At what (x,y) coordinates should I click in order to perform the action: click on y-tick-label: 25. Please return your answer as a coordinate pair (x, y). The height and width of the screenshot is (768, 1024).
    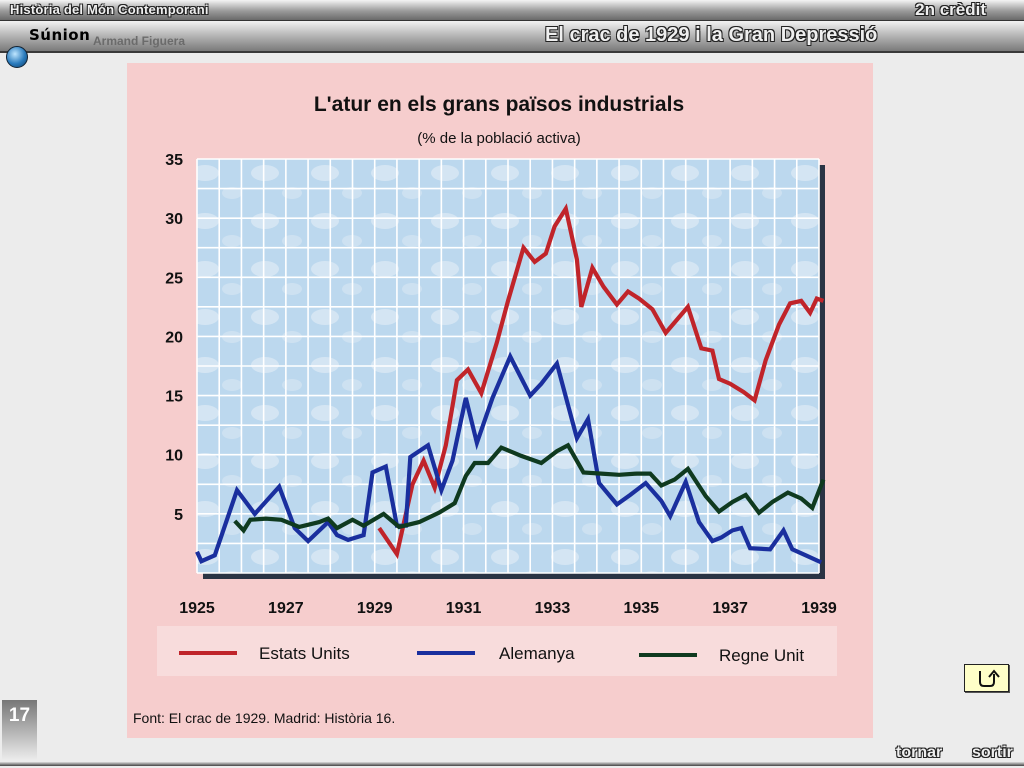
    Looking at the image, I should click on (174, 278).